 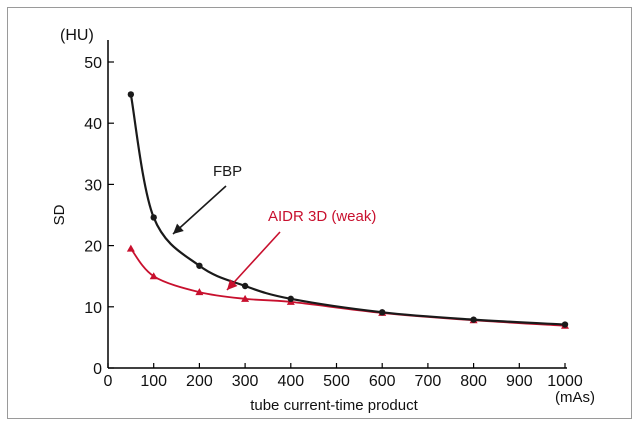 I want to click on x-axis-label: tube current-time product, so click(x=334, y=405).